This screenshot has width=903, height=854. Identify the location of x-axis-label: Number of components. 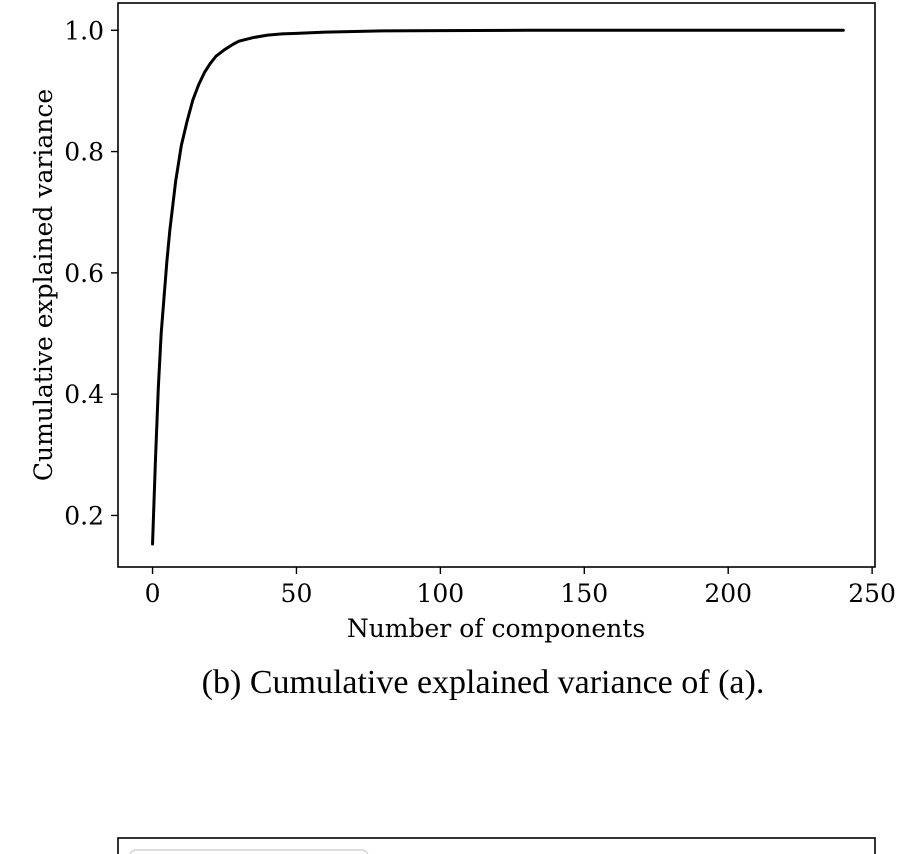
(496, 628).